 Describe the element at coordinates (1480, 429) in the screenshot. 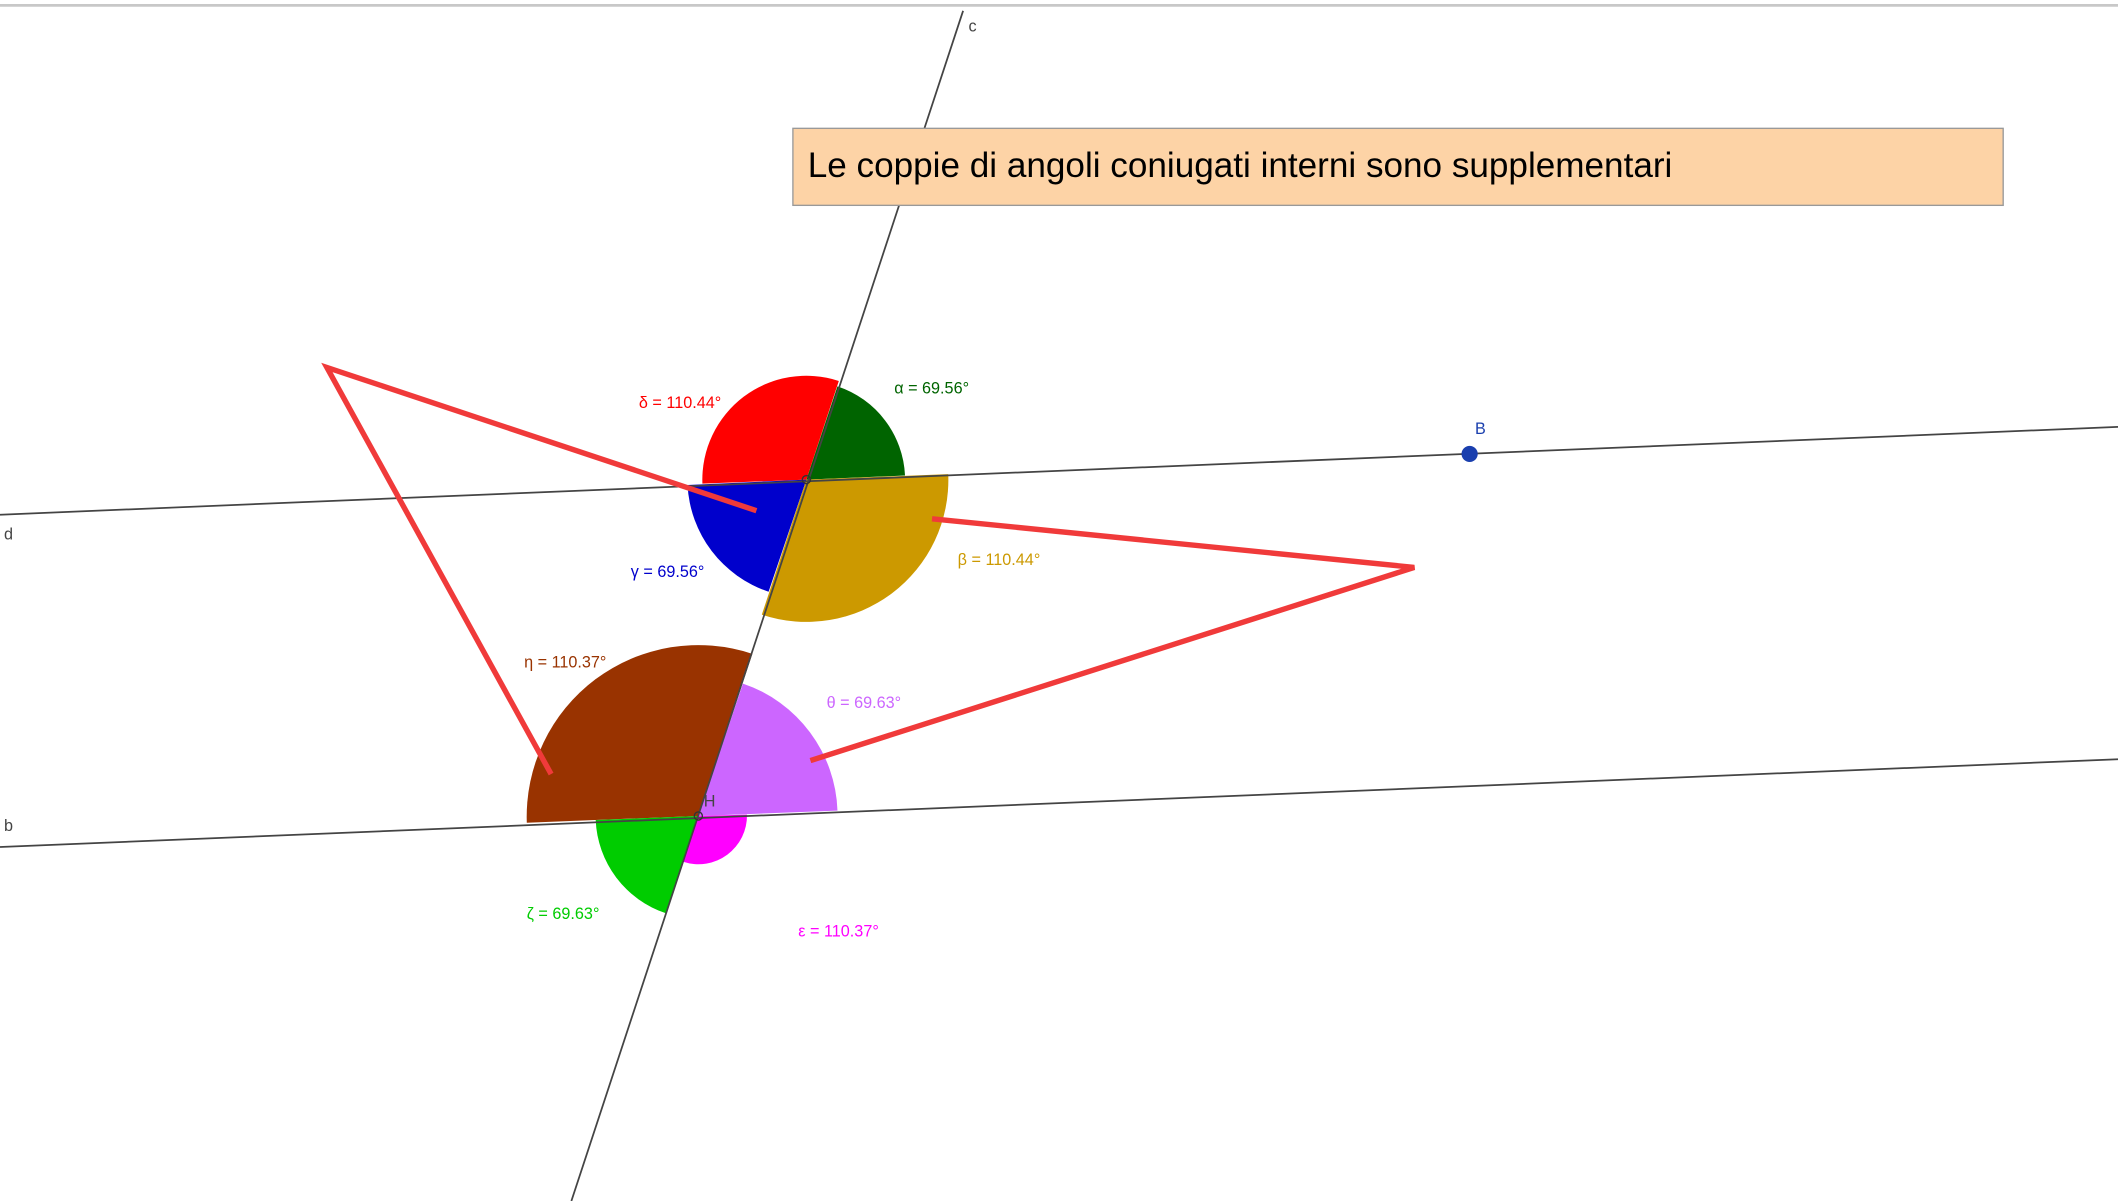

I see `point-label: B` at that location.